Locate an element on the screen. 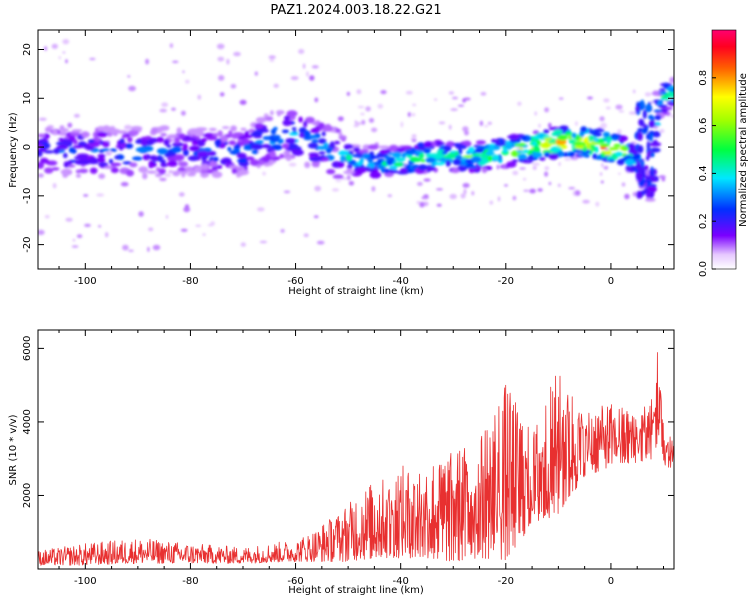 This screenshot has height=600, width=750. colorbar-tick-label: 0.0 is located at coordinates (703, 269).